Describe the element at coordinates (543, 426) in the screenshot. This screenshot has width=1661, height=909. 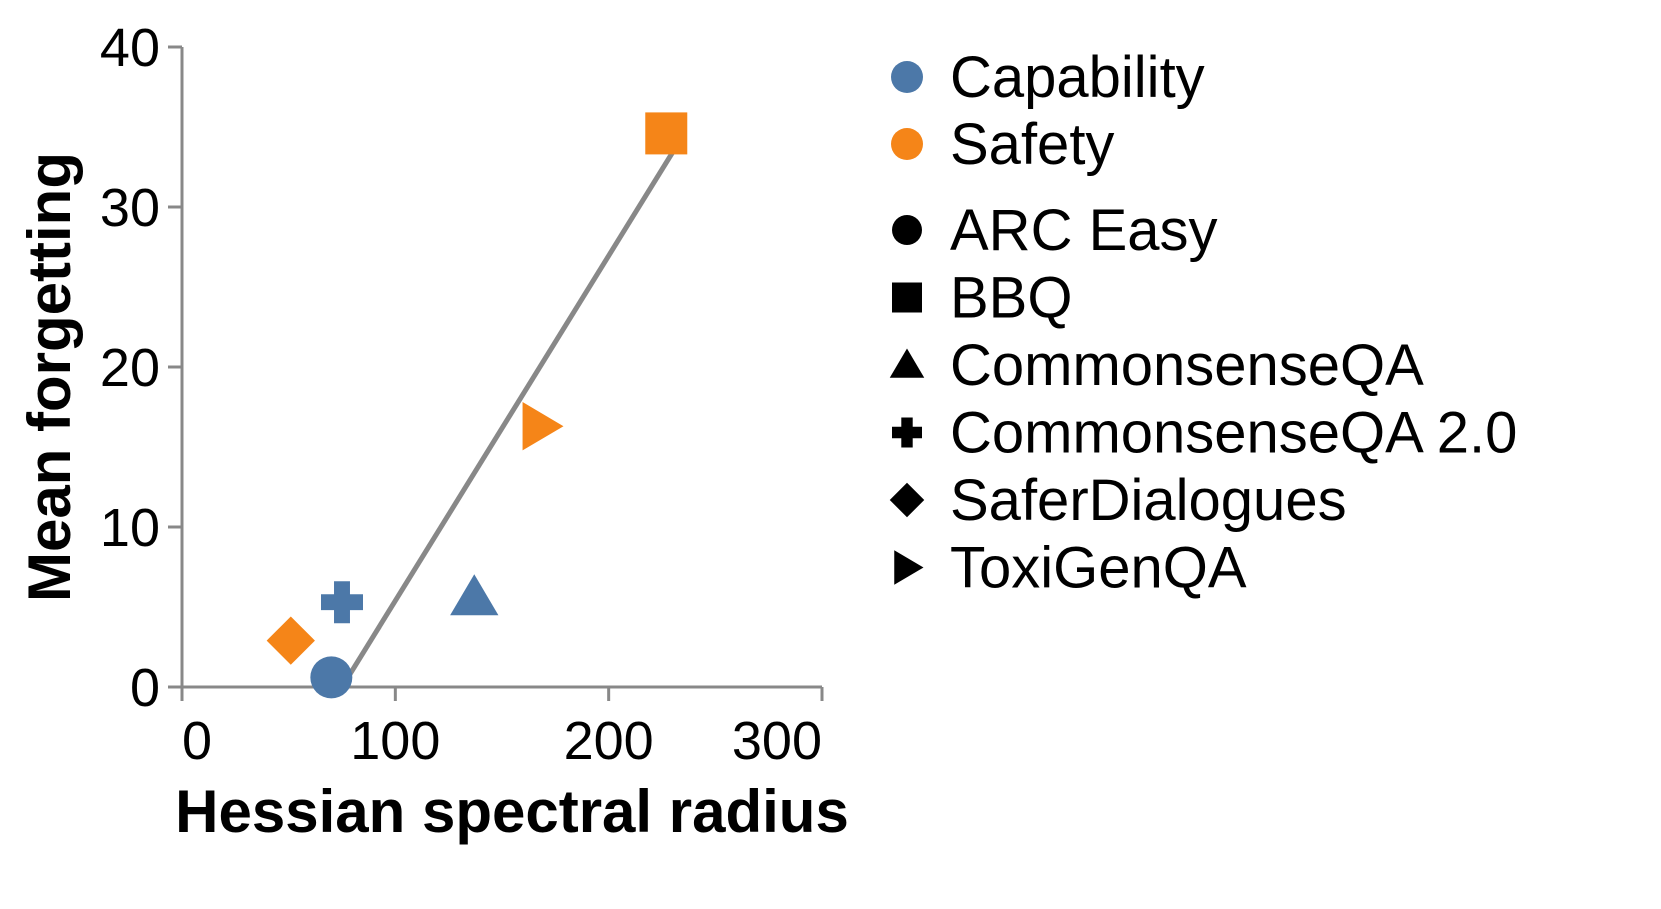
I see `point-toxigenqa` at that location.